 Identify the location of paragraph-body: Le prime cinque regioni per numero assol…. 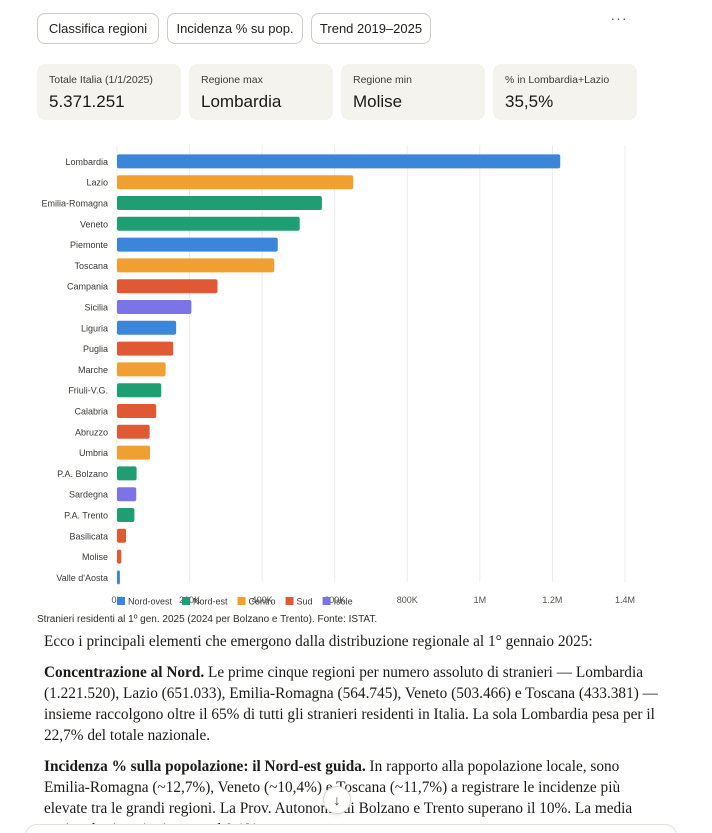
(351, 704).